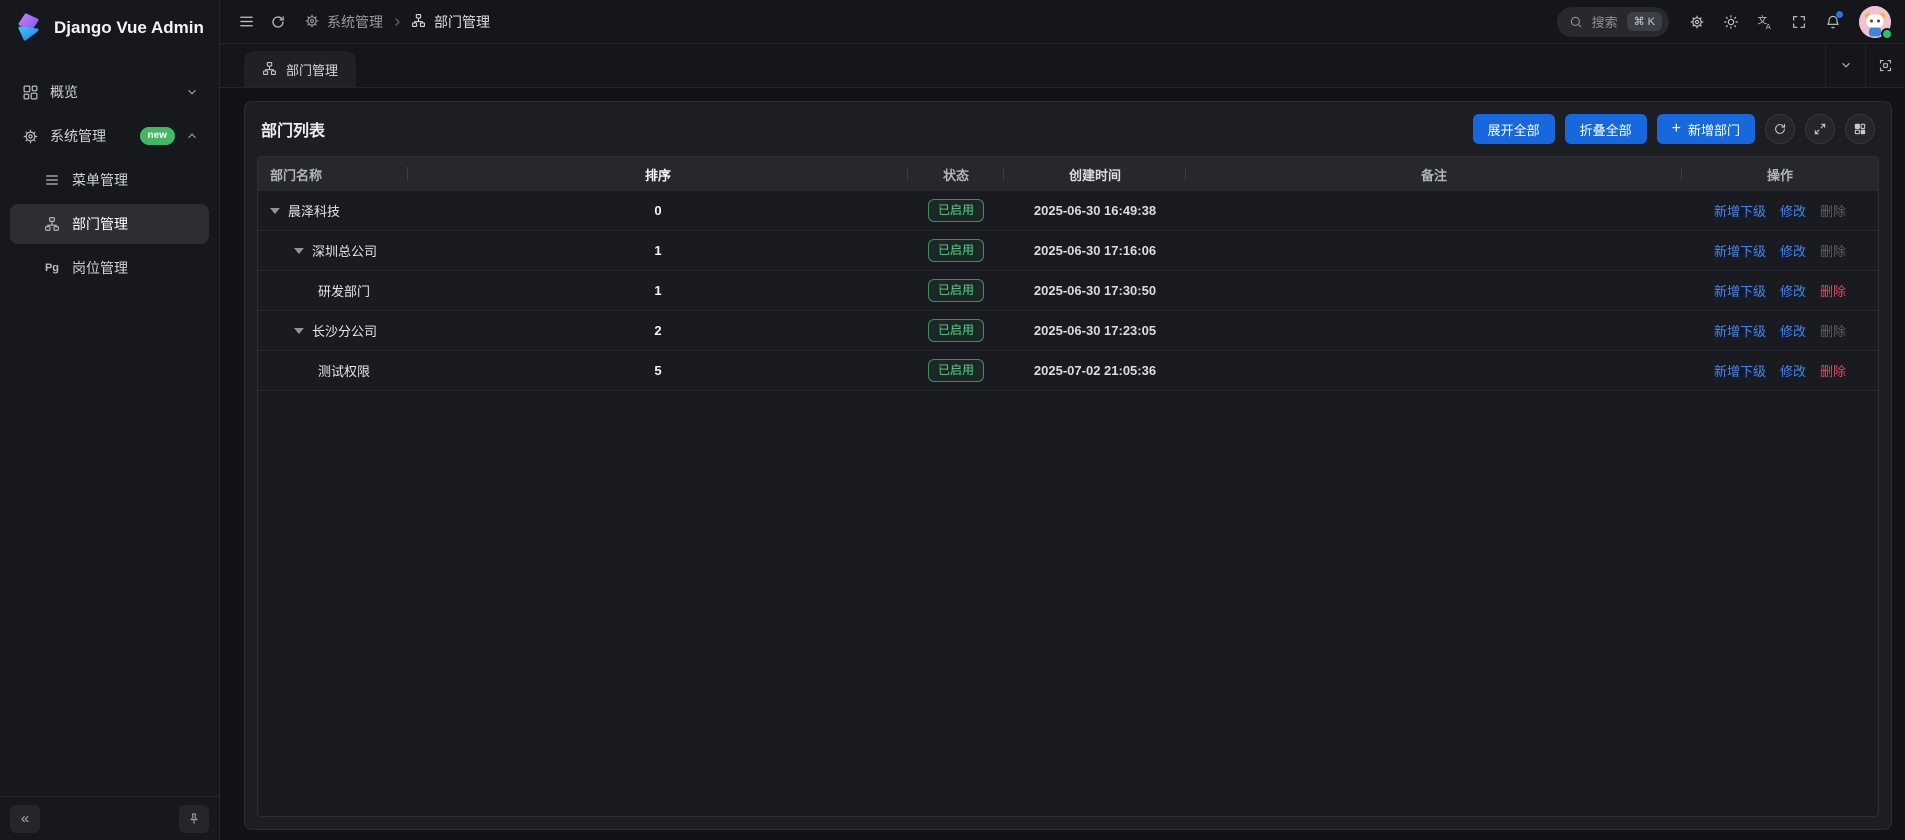  I want to click on breadcrumb: 系统管理 部门管理, so click(397, 22).